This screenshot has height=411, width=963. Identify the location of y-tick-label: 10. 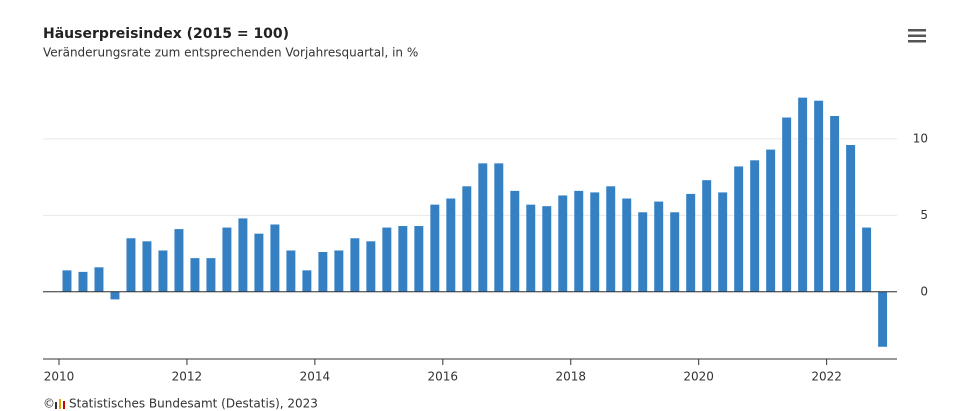
(920, 138).